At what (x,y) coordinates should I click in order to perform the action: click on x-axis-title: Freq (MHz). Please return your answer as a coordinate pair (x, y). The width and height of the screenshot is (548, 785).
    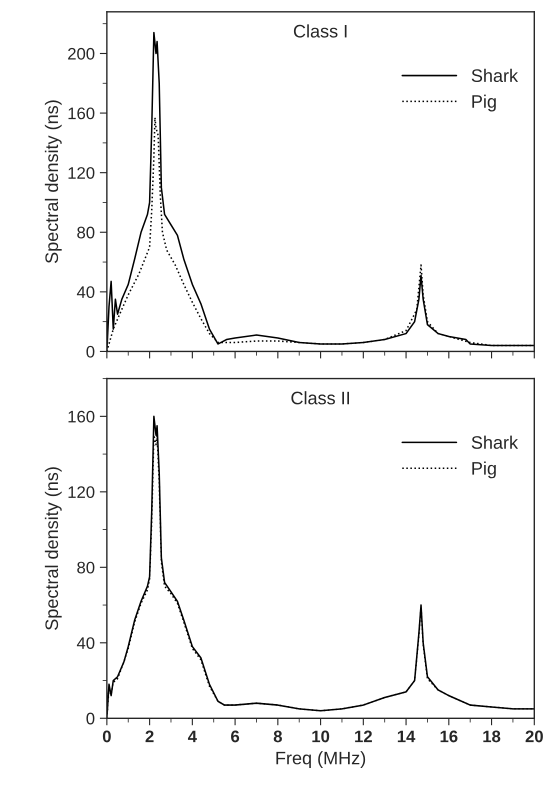
    Looking at the image, I should click on (321, 759).